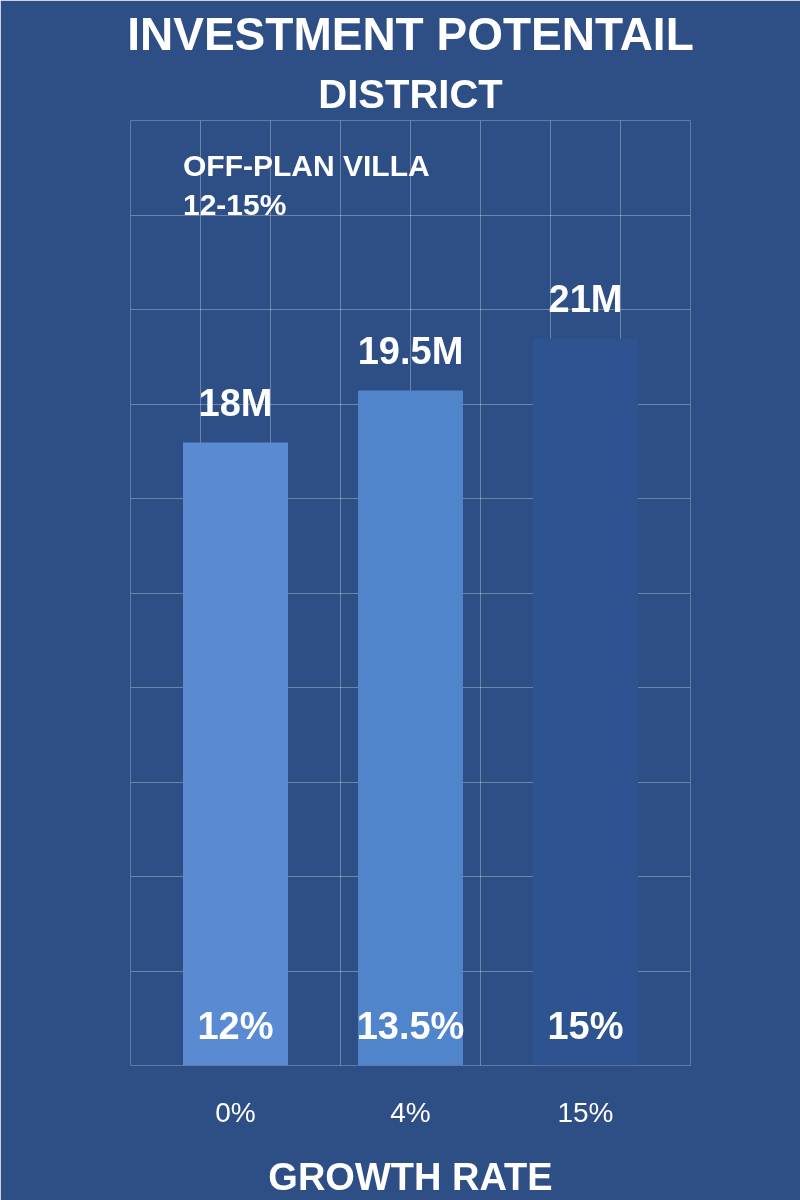 This screenshot has height=1200, width=800. Describe the element at coordinates (585, 298) in the screenshot. I see `data-label: 21M` at that location.